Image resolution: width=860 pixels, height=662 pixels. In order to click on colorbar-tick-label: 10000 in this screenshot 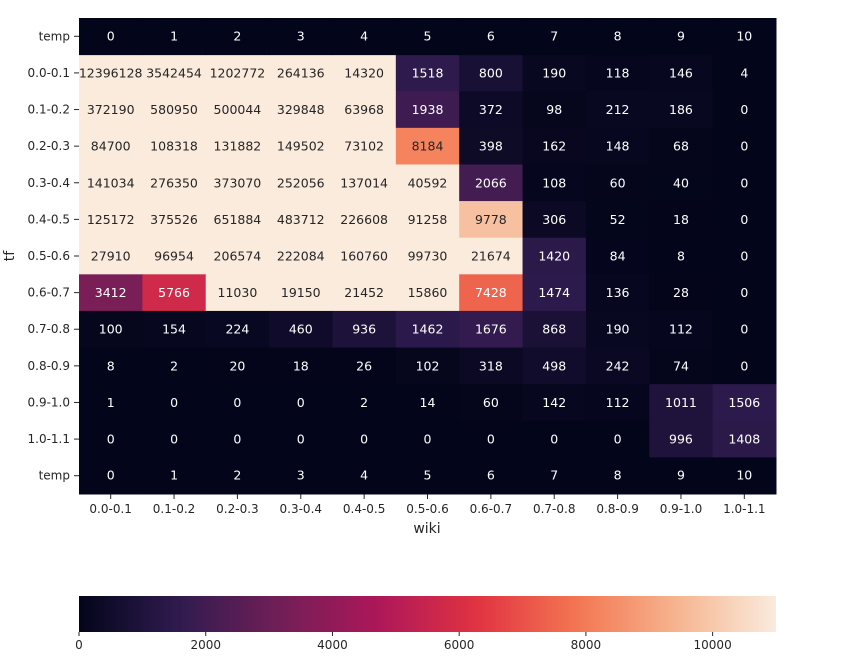, I will do `click(713, 645)`.